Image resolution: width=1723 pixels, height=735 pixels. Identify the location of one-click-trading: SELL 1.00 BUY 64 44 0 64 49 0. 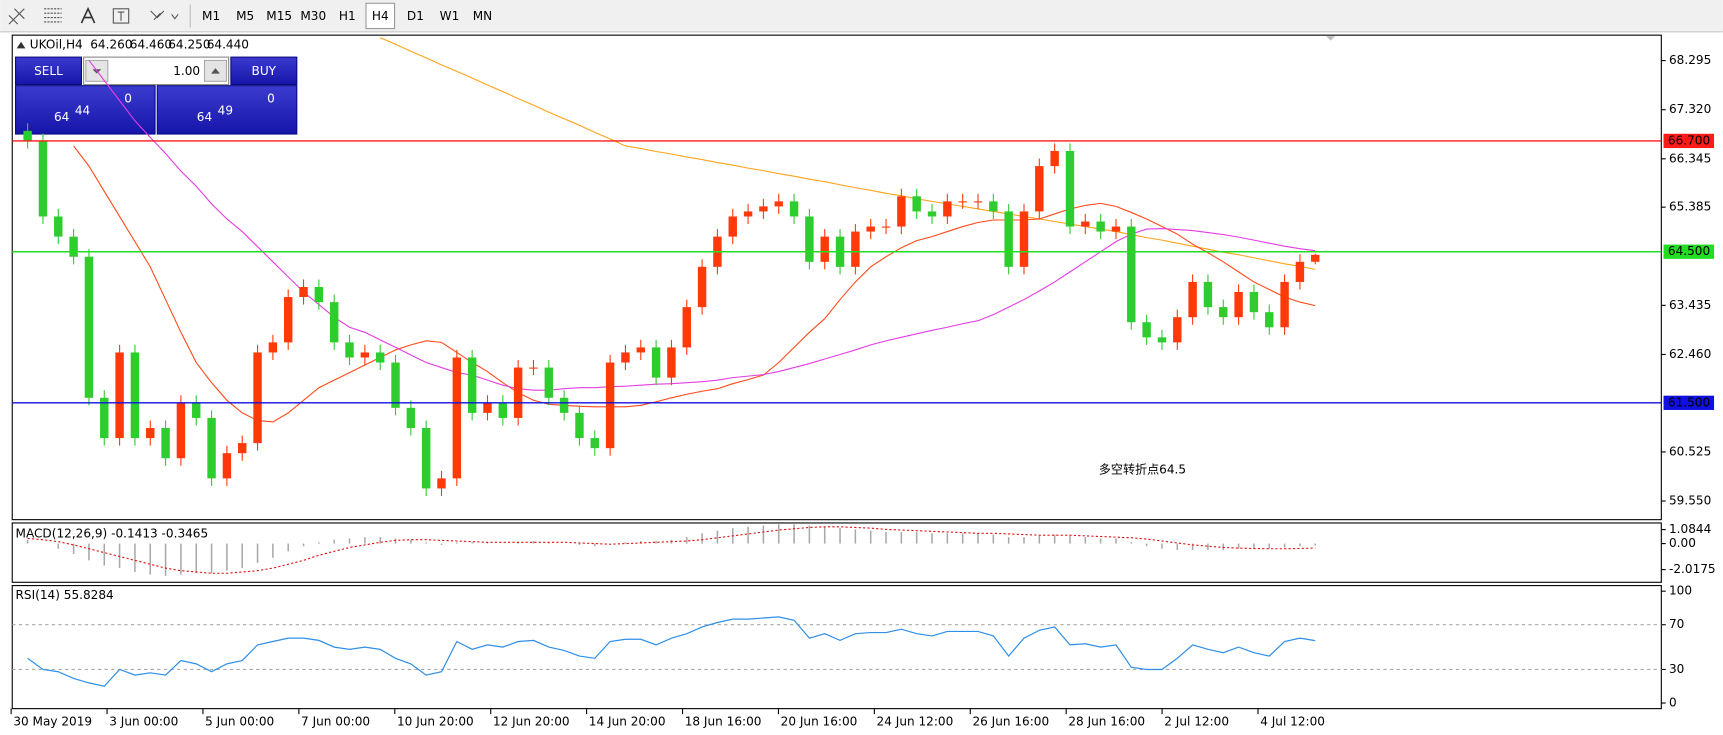
(156, 95).